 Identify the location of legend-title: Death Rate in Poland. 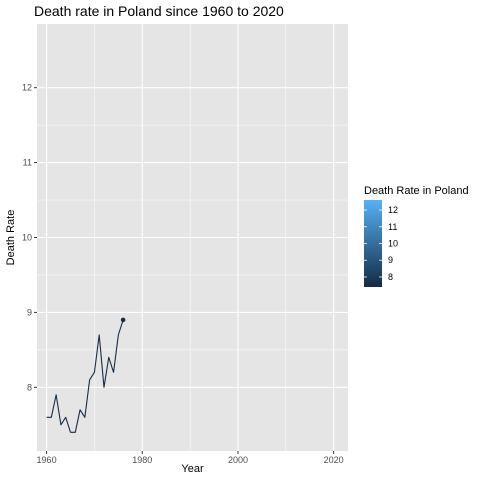
(416, 191).